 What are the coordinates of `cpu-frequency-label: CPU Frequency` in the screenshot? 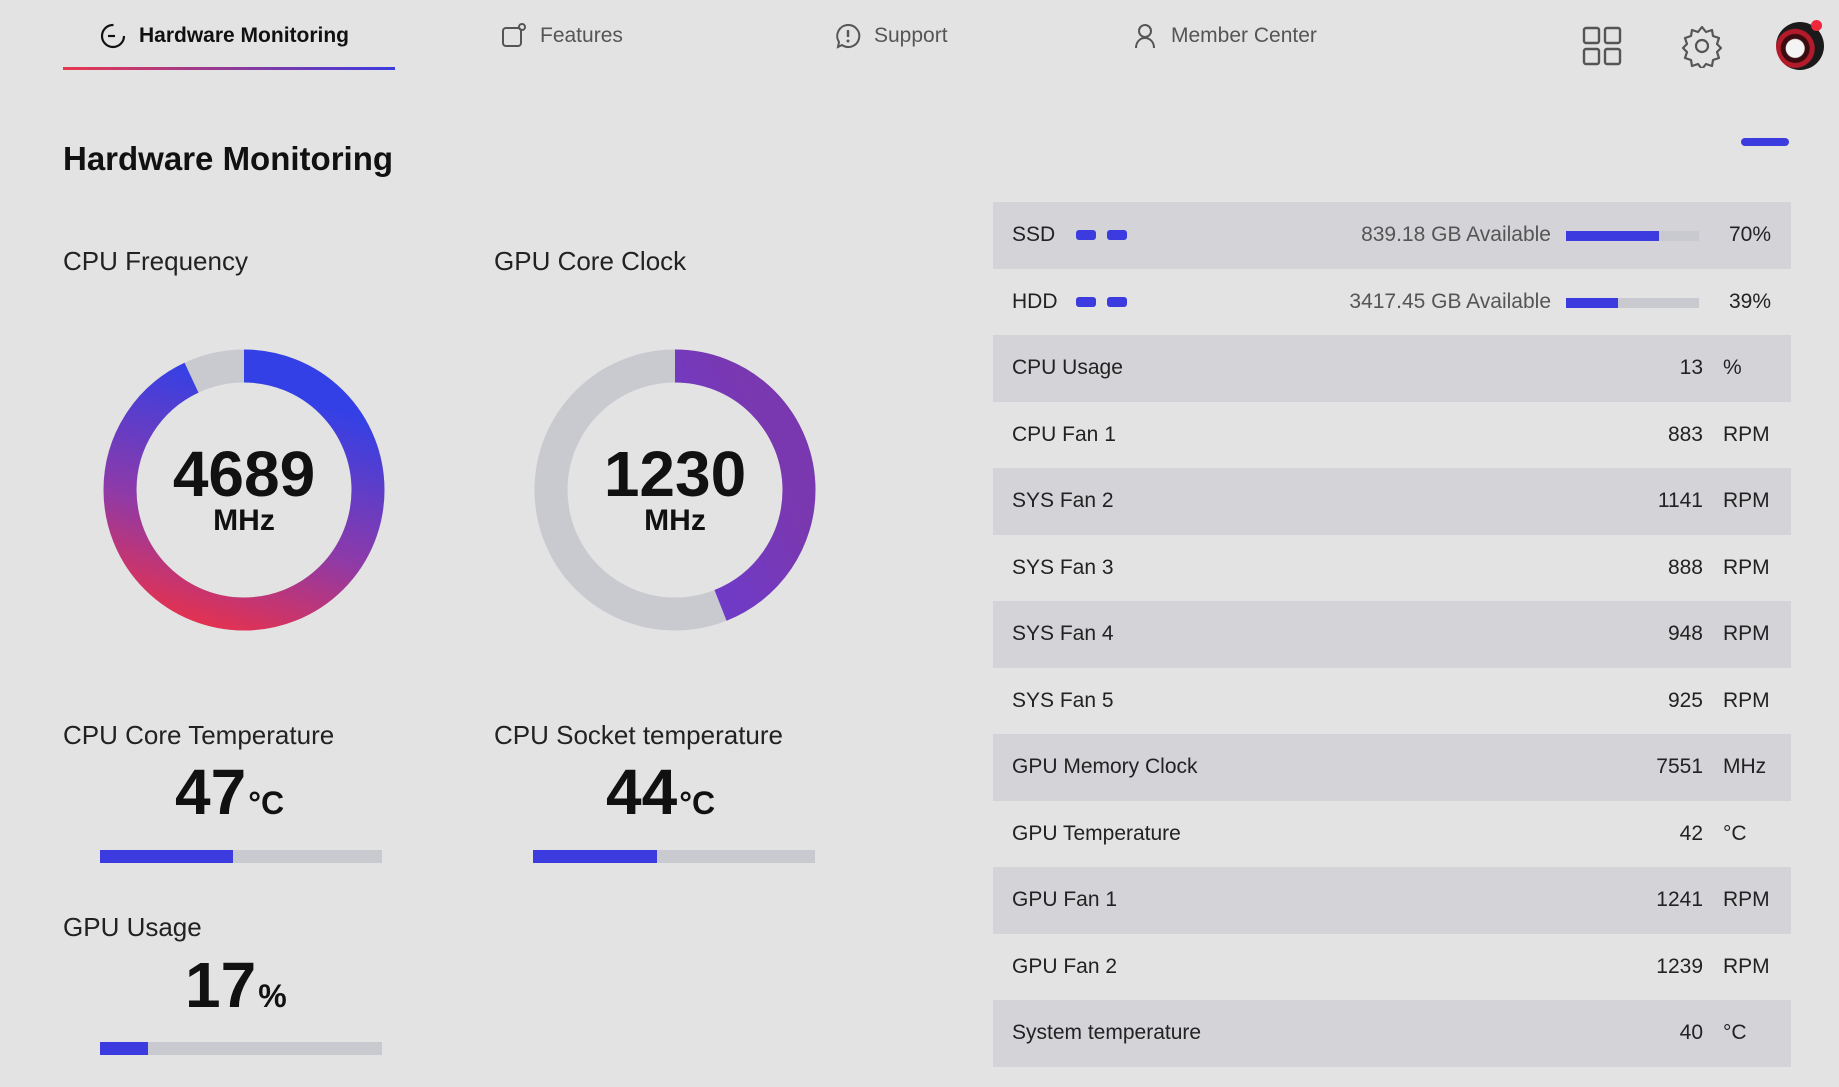 It's located at (155, 261).